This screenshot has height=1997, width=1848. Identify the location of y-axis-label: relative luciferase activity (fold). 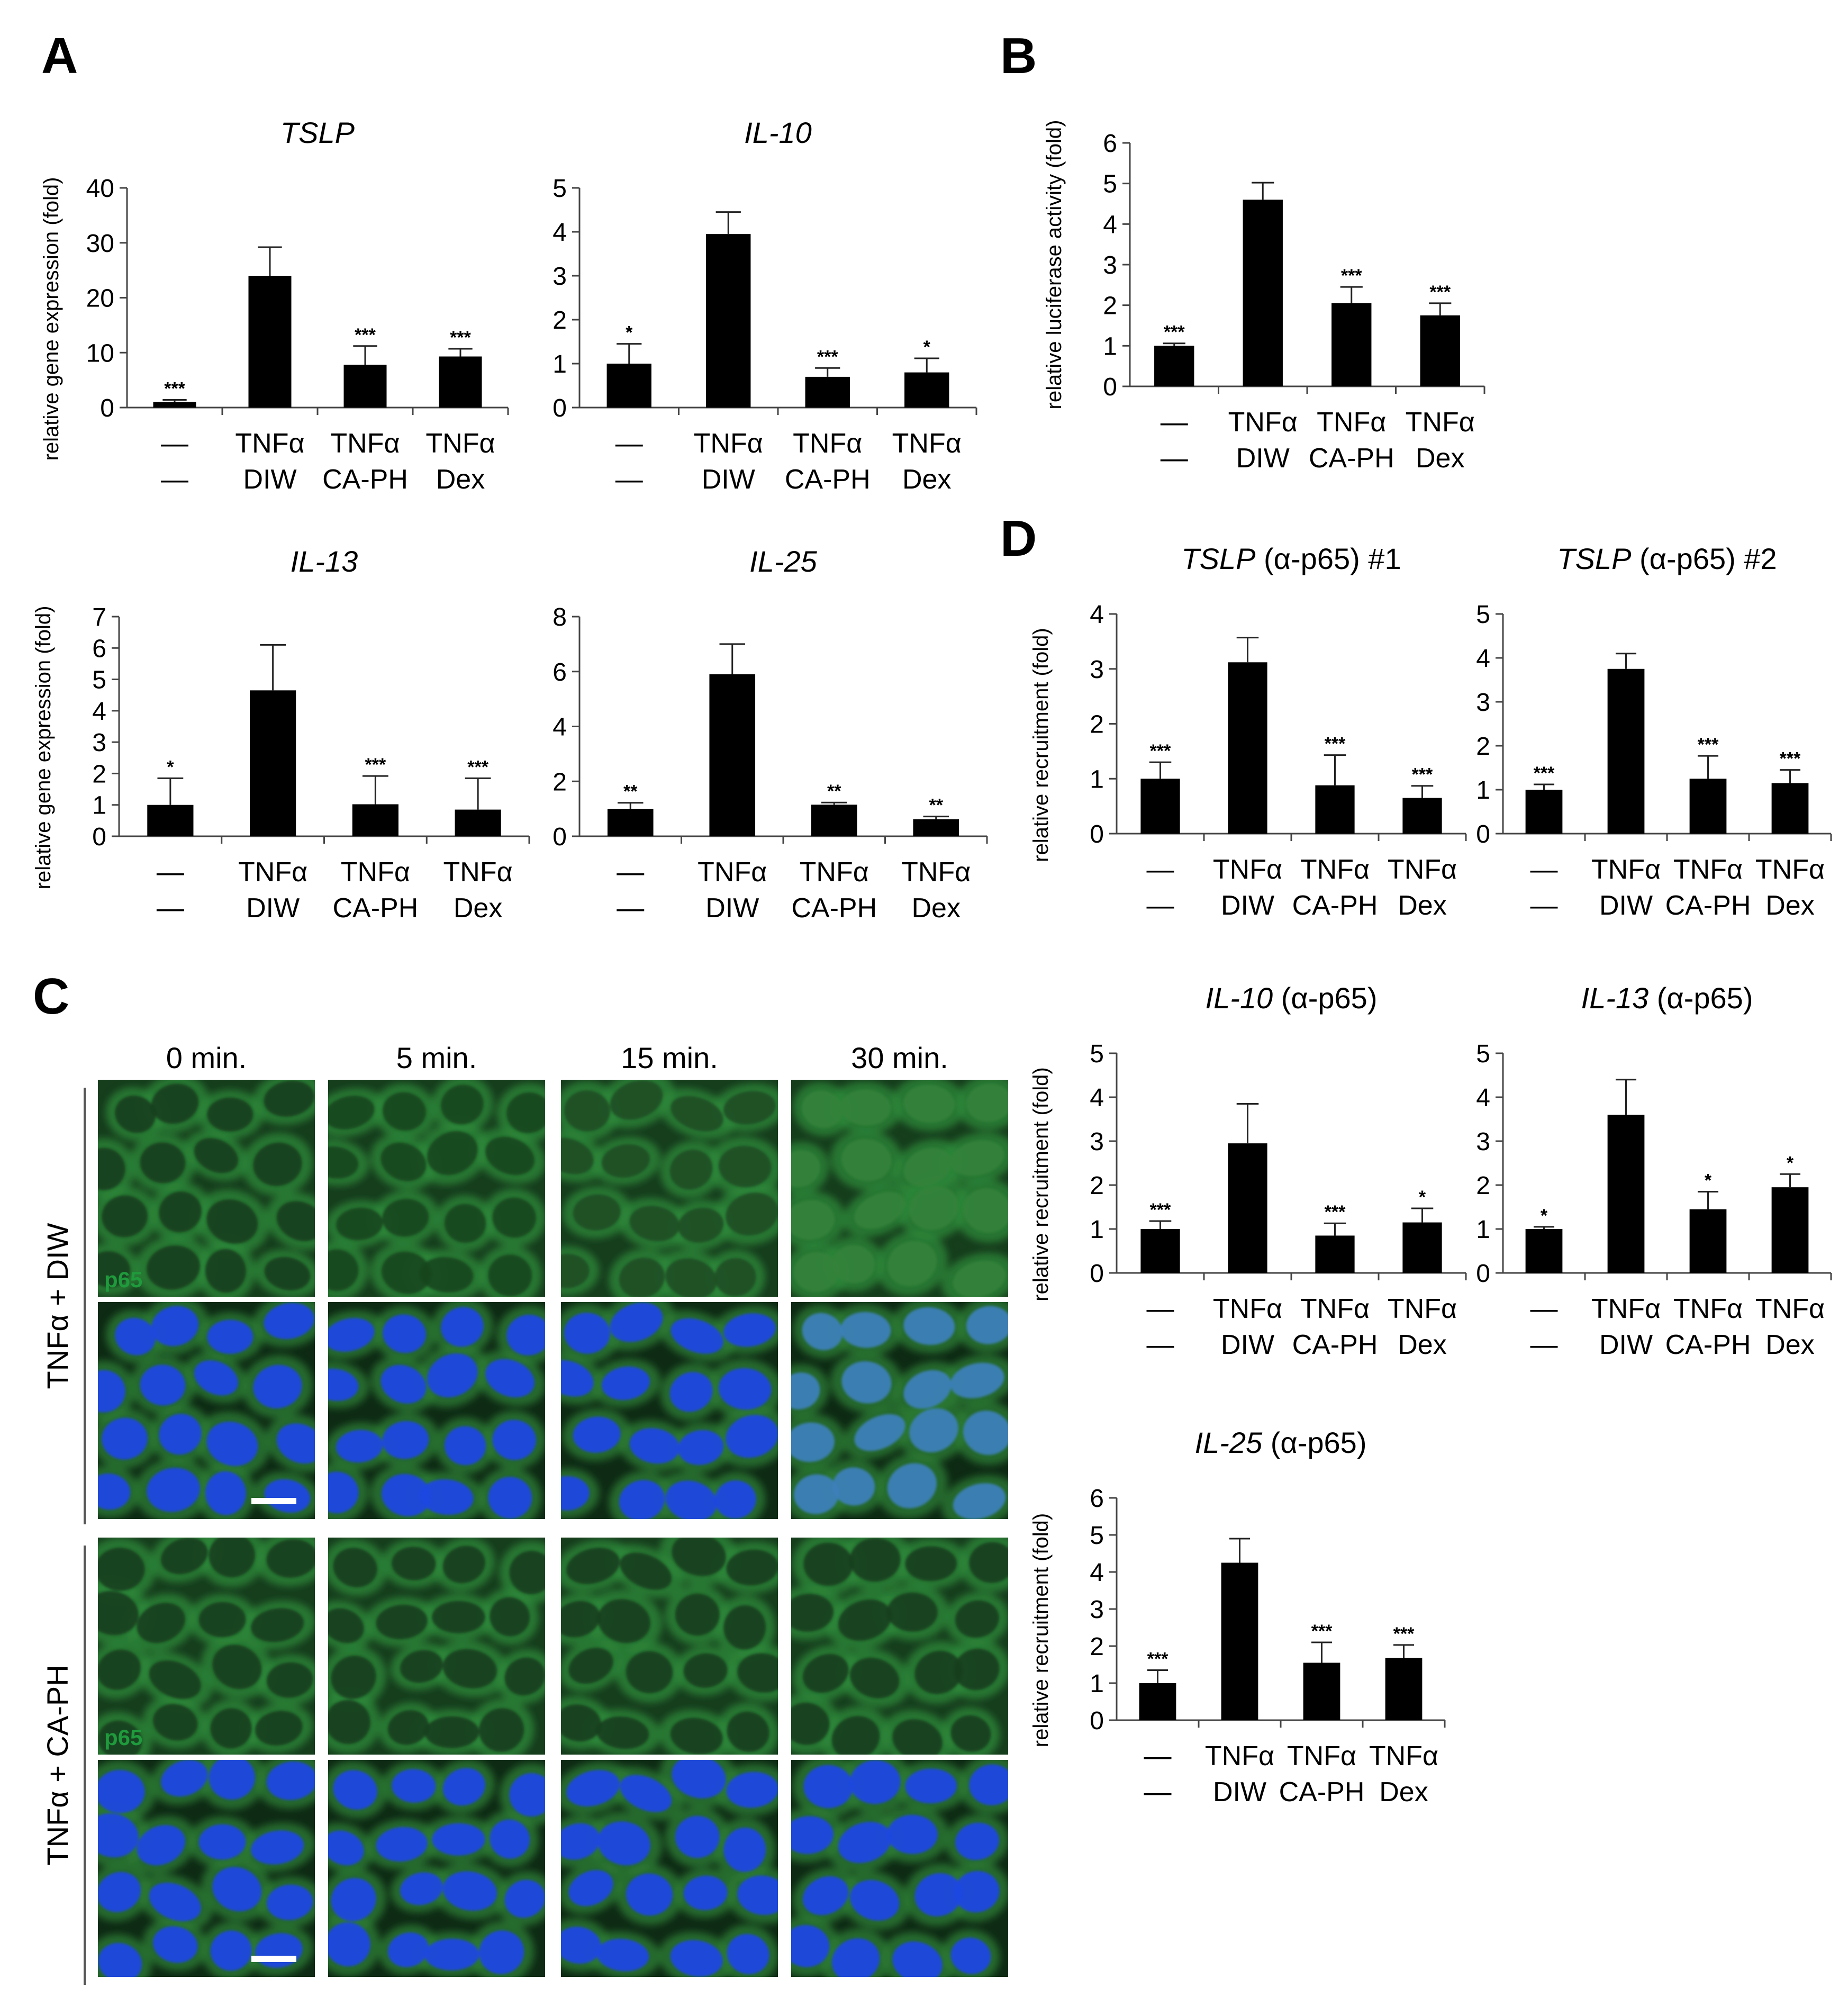
(1054, 265).